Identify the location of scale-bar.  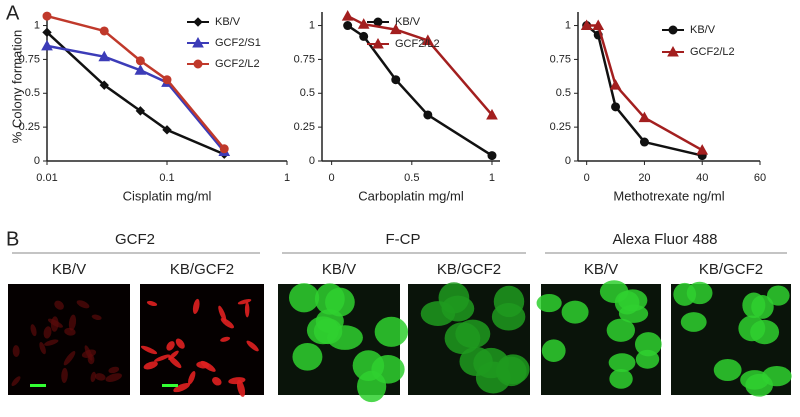
(170, 385).